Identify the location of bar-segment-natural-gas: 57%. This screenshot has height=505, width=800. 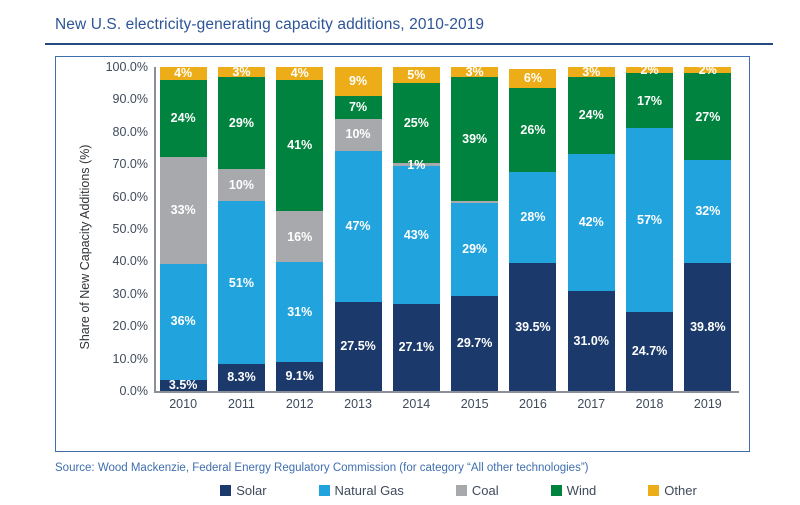
(650, 220).